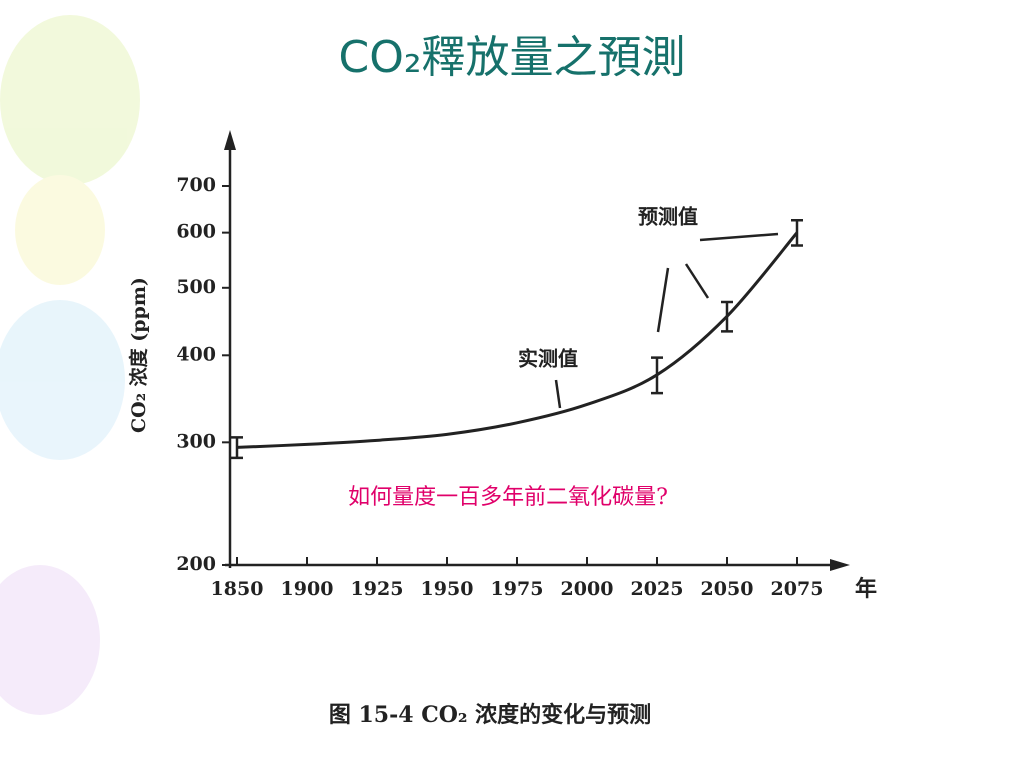  I want to click on y-tick-label: 400, so click(196, 354).